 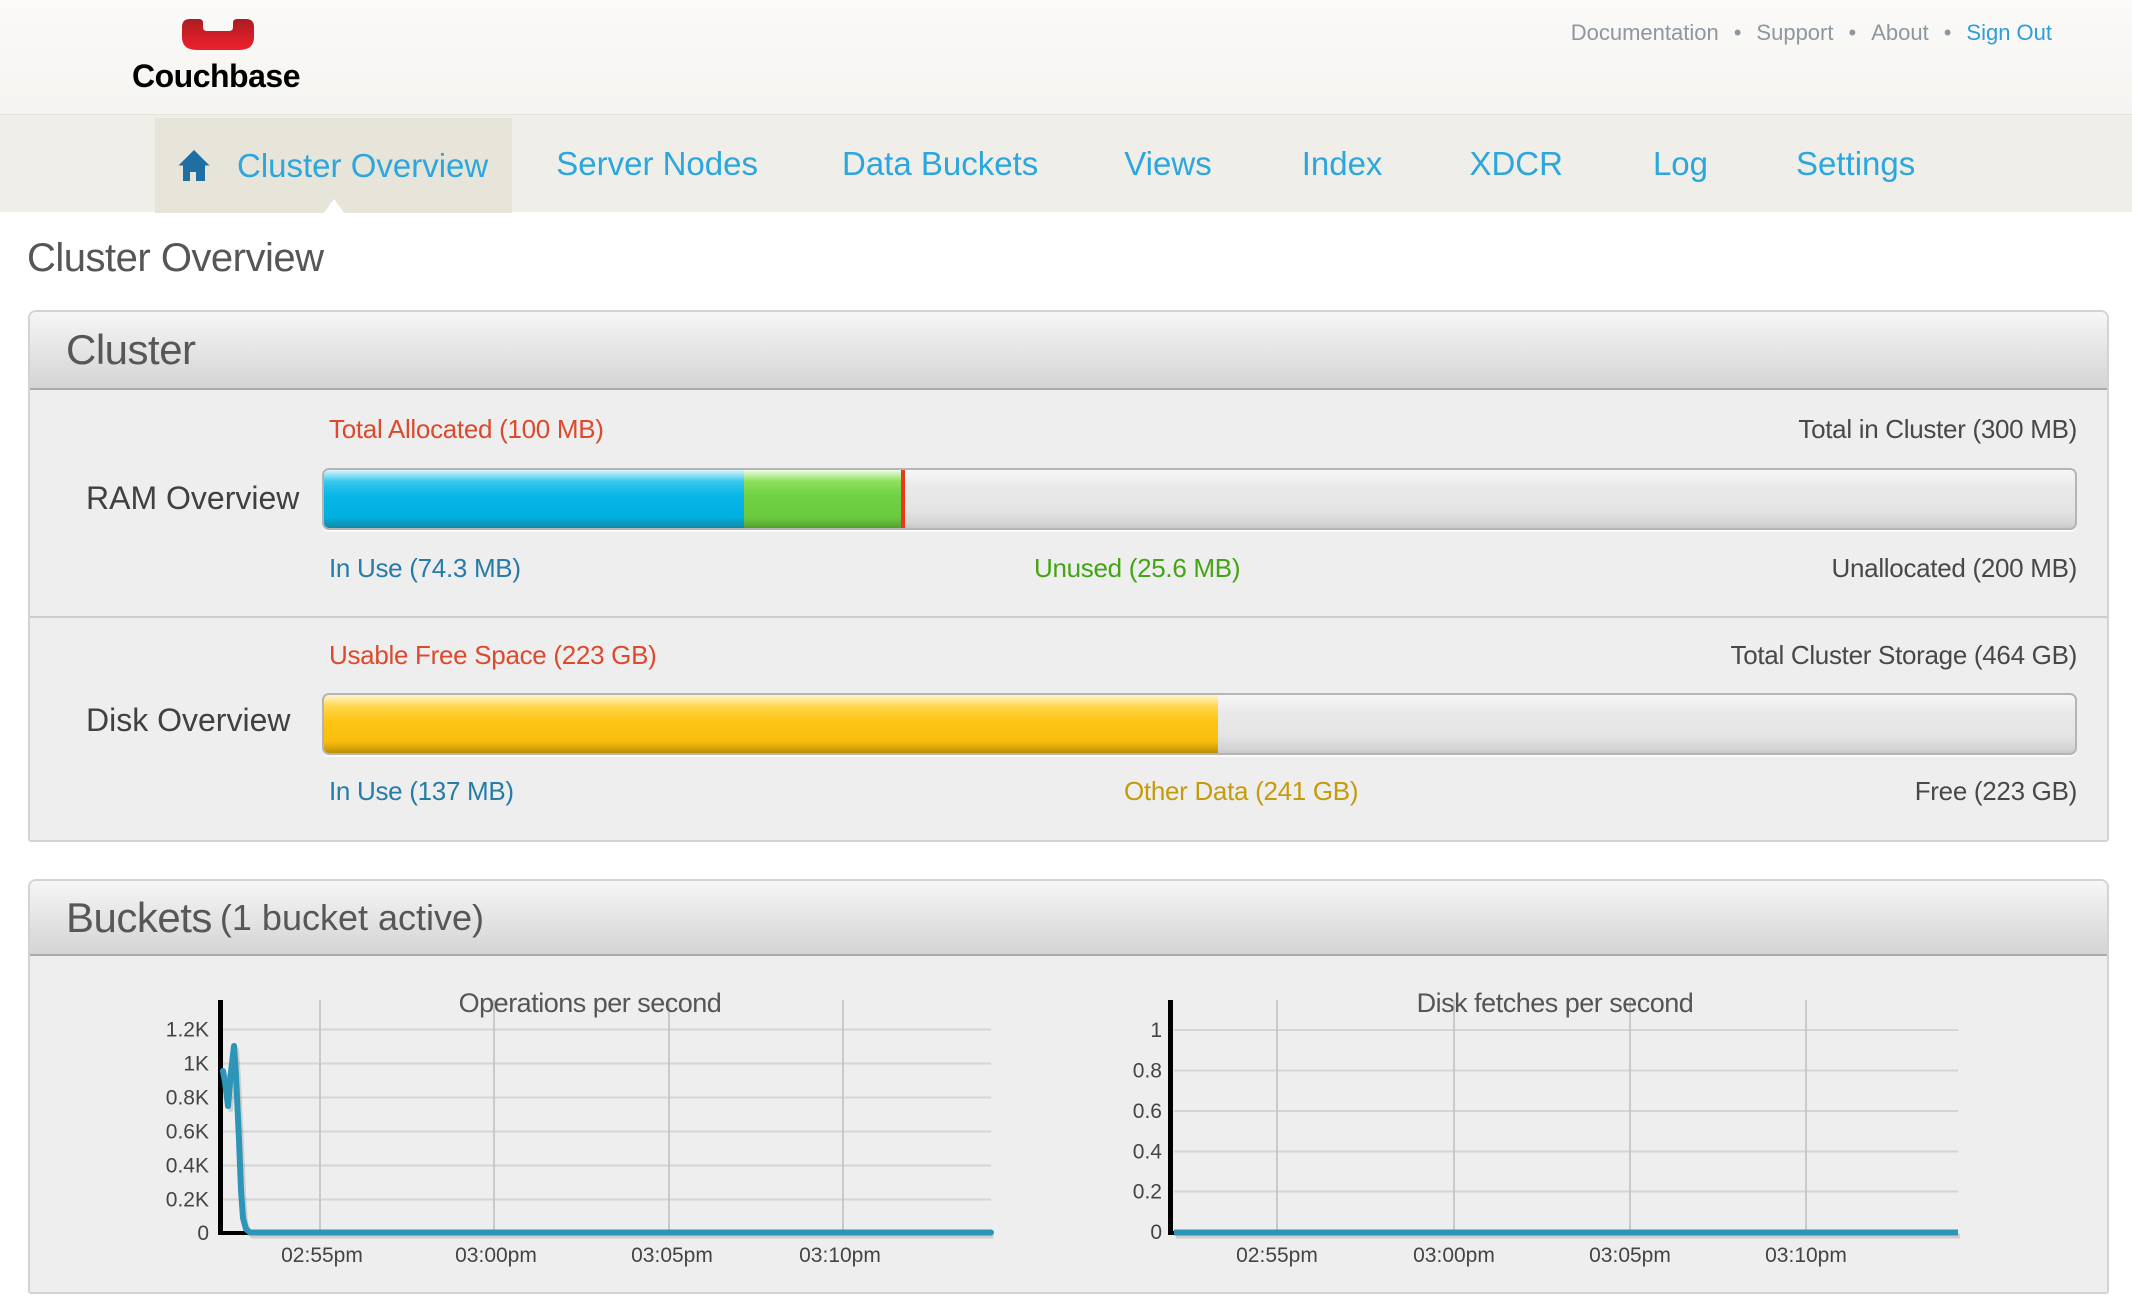 What do you see at coordinates (187, 1030) in the screenshot?
I see `svg-text: 1.2K` at bounding box center [187, 1030].